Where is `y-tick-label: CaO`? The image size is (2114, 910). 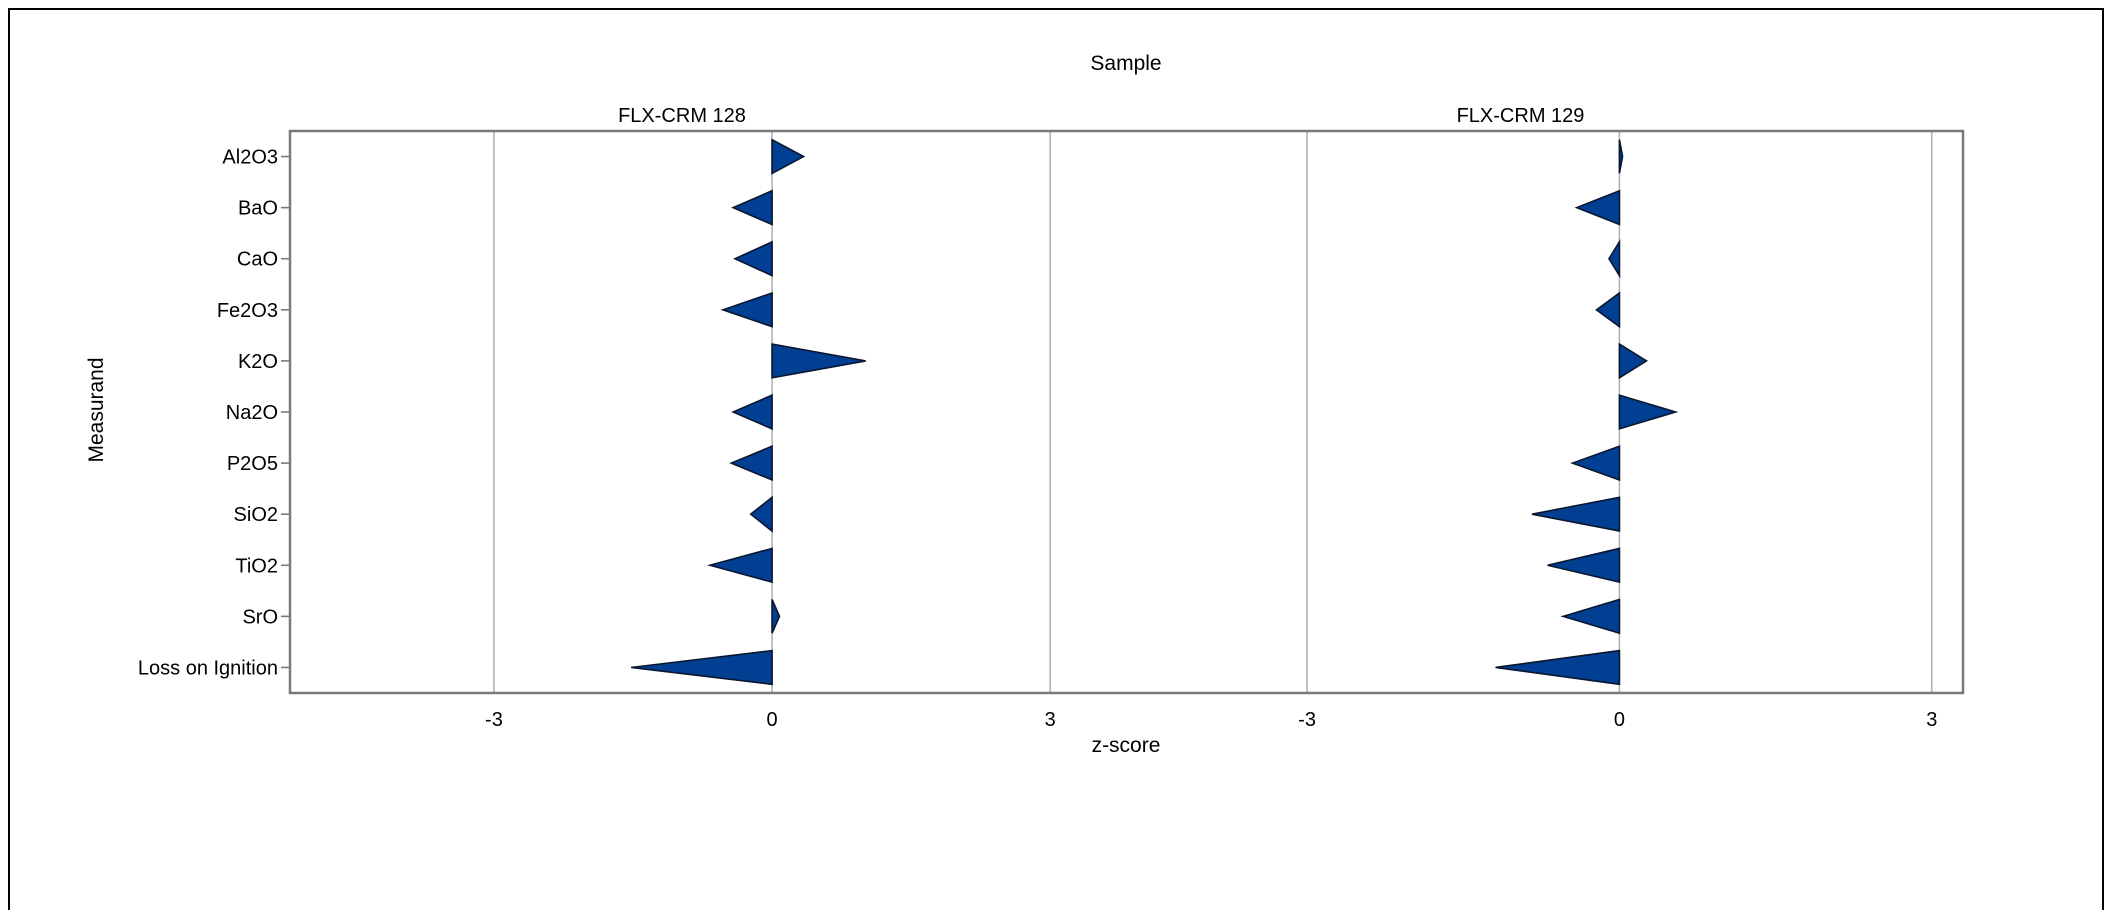
y-tick-label: CaO is located at coordinates (257, 260).